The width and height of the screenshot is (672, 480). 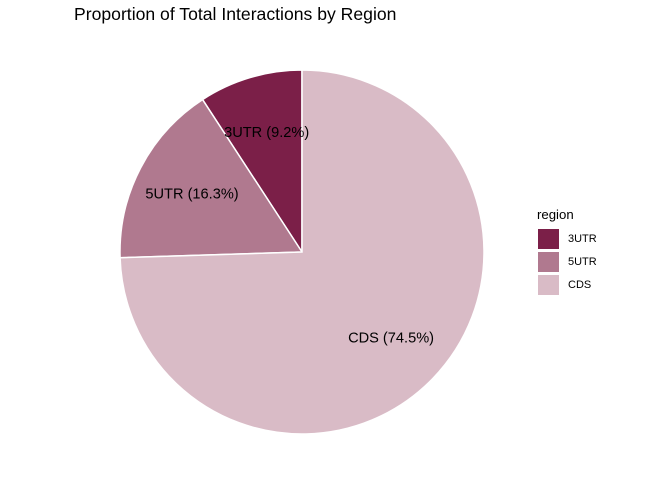 I want to click on pie-slice-label-5utr: 5UTR (16.3%), so click(x=191, y=195).